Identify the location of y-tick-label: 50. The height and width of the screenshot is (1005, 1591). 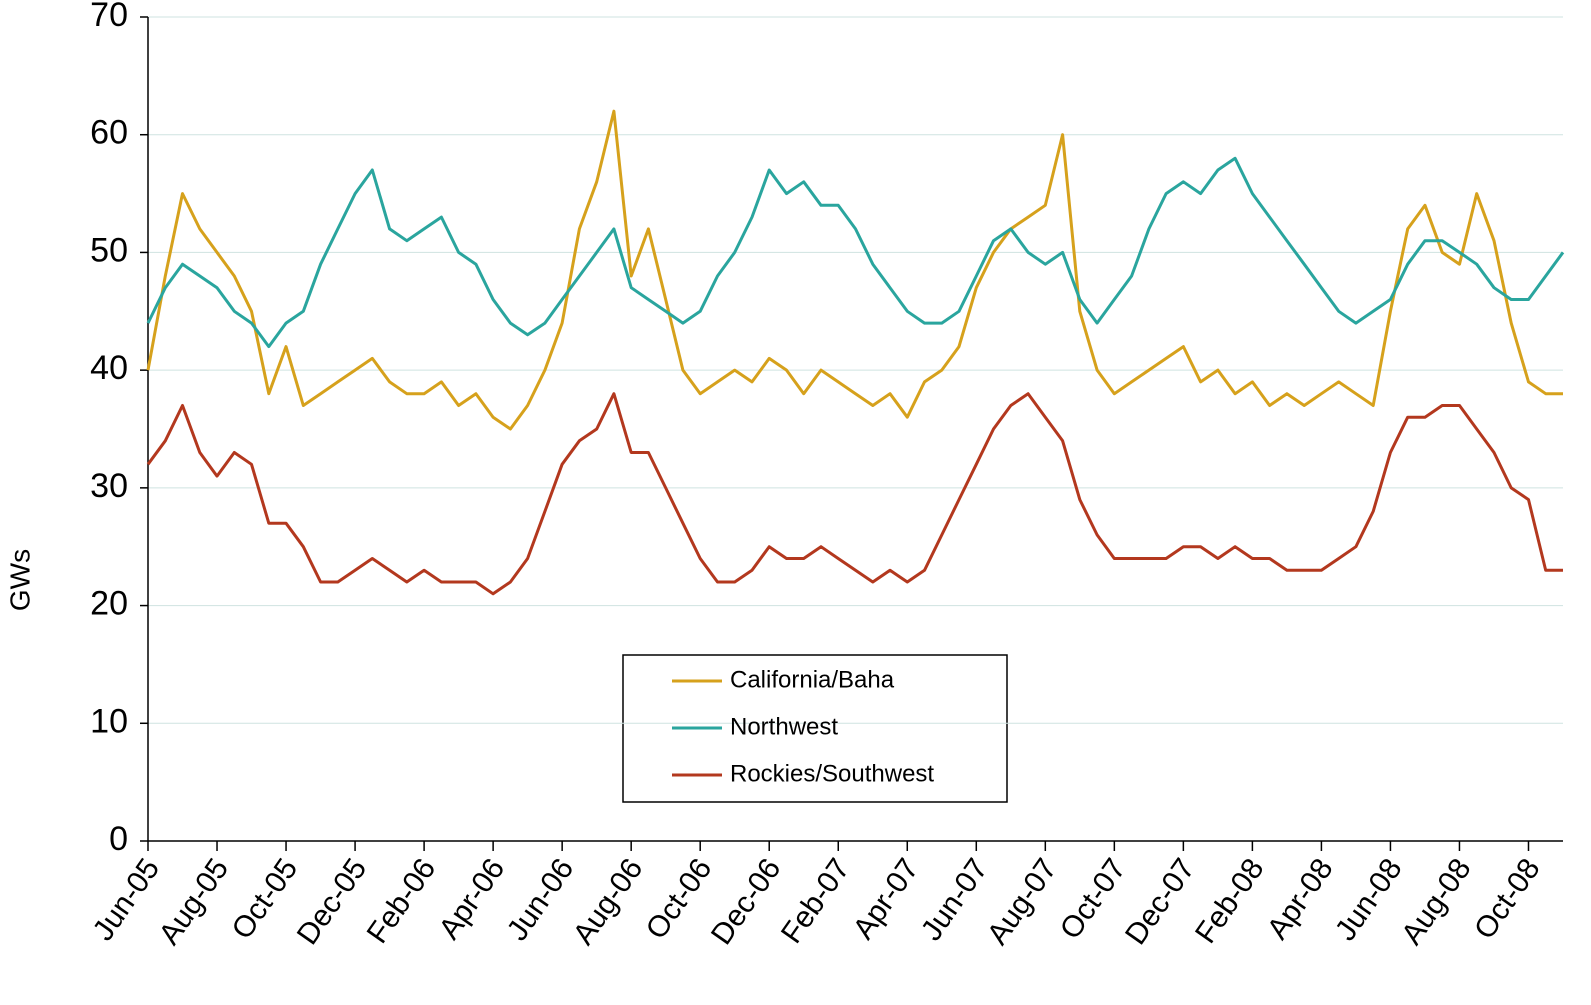
(109, 250).